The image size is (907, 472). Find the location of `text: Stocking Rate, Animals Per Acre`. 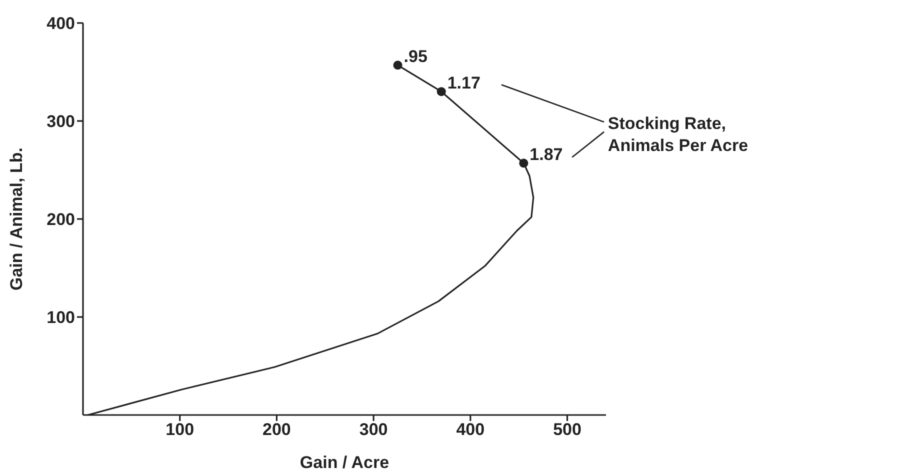

text: Stocking Rate, Animals Per Acre is located at coordinates (679, 135).